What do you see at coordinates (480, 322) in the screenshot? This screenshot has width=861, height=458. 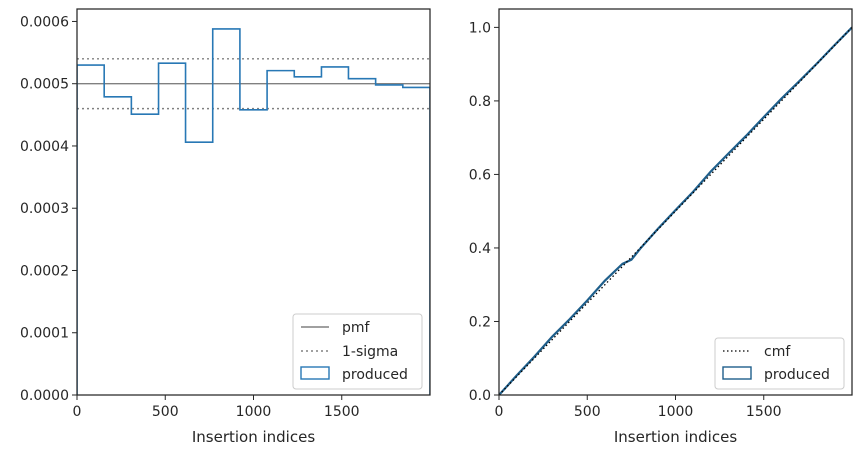 I see `y-tick-label: 0.2` at bounding box center [480, 322].